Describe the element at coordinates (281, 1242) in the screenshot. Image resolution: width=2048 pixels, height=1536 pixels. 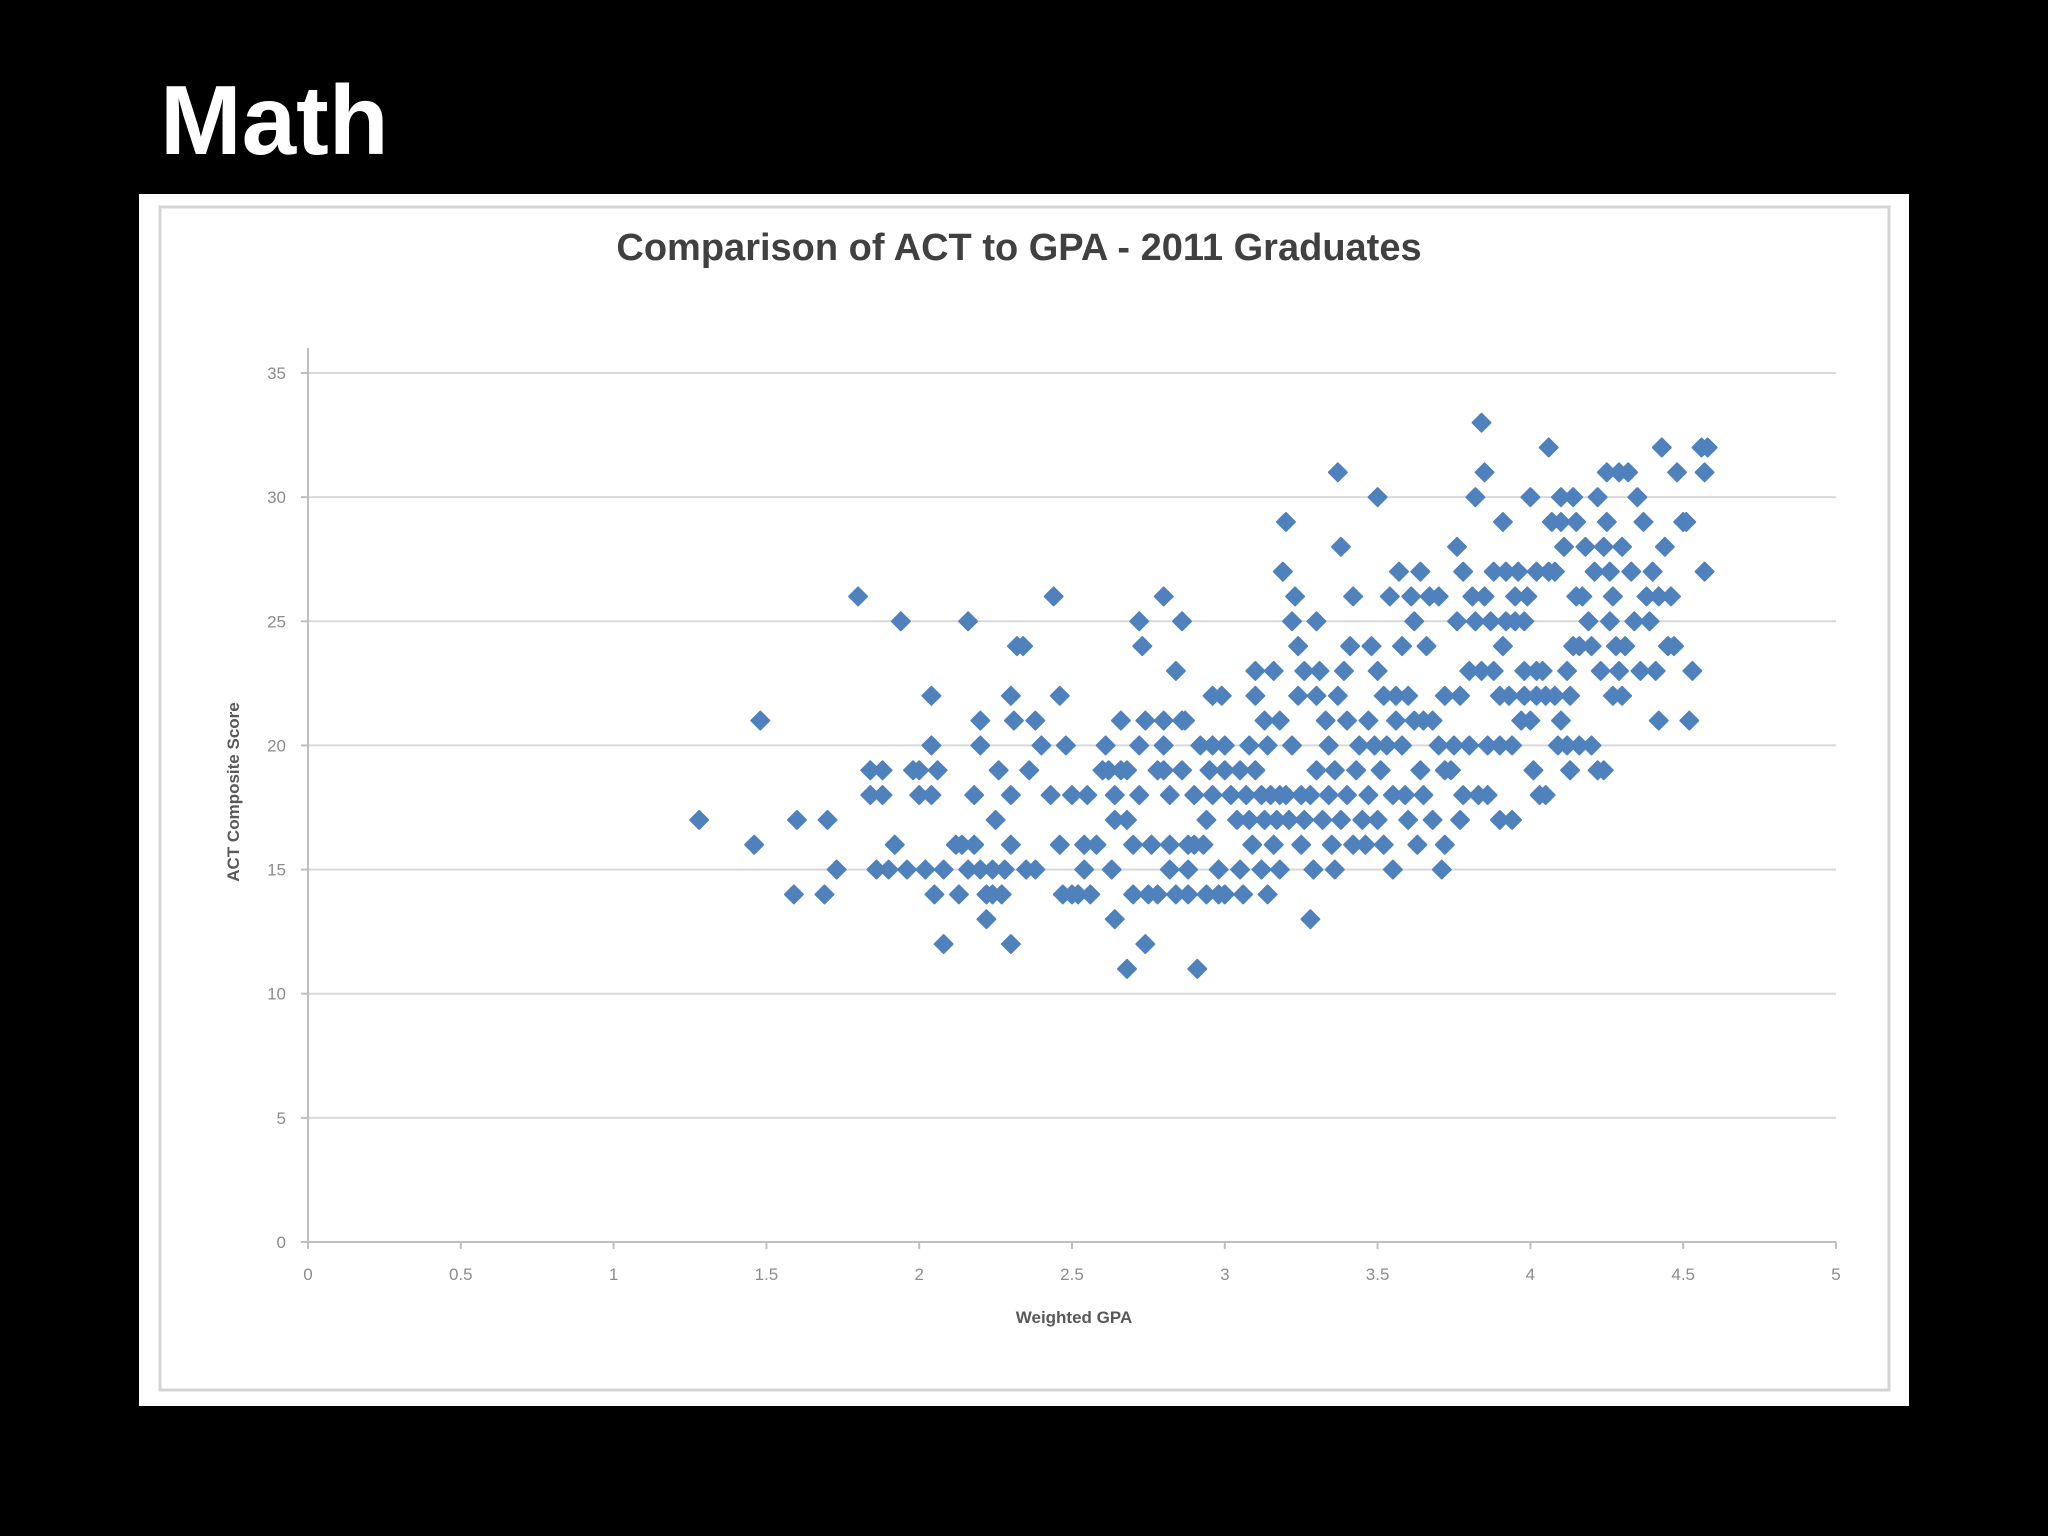
I see `y-tick-label: 0` at that location.